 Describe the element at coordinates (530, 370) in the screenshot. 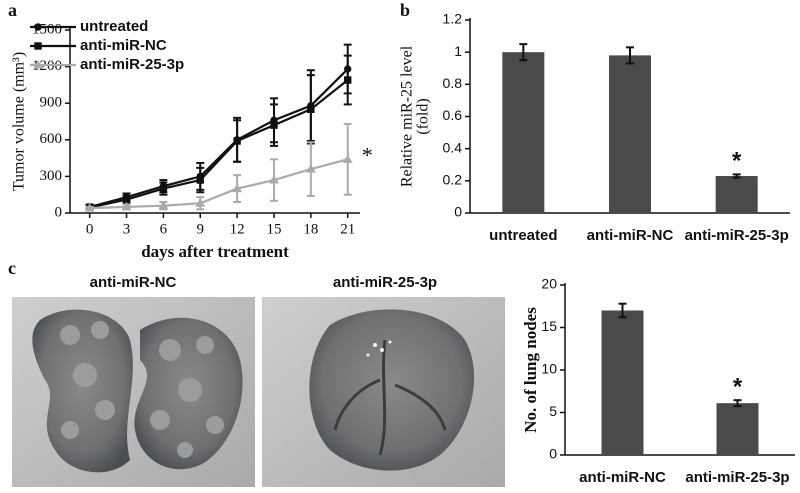

I see `y-axis-label: No. of lung nodes` at that location.